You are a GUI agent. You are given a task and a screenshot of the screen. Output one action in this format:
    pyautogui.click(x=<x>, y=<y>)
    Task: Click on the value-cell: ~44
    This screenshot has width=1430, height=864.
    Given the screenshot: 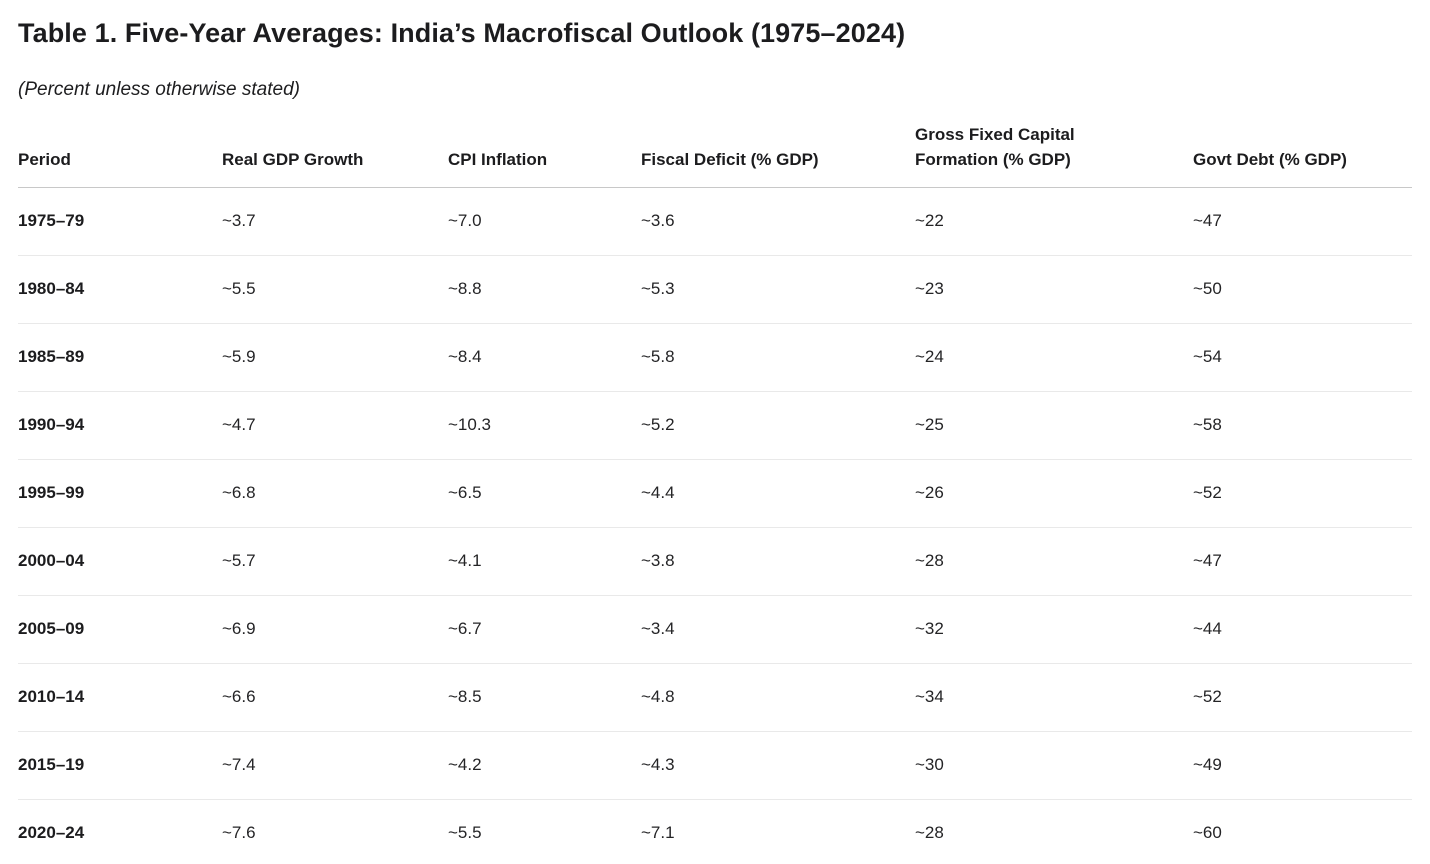 What is the action you would take?
    pyautogui.click(x=1302, y=629)
    